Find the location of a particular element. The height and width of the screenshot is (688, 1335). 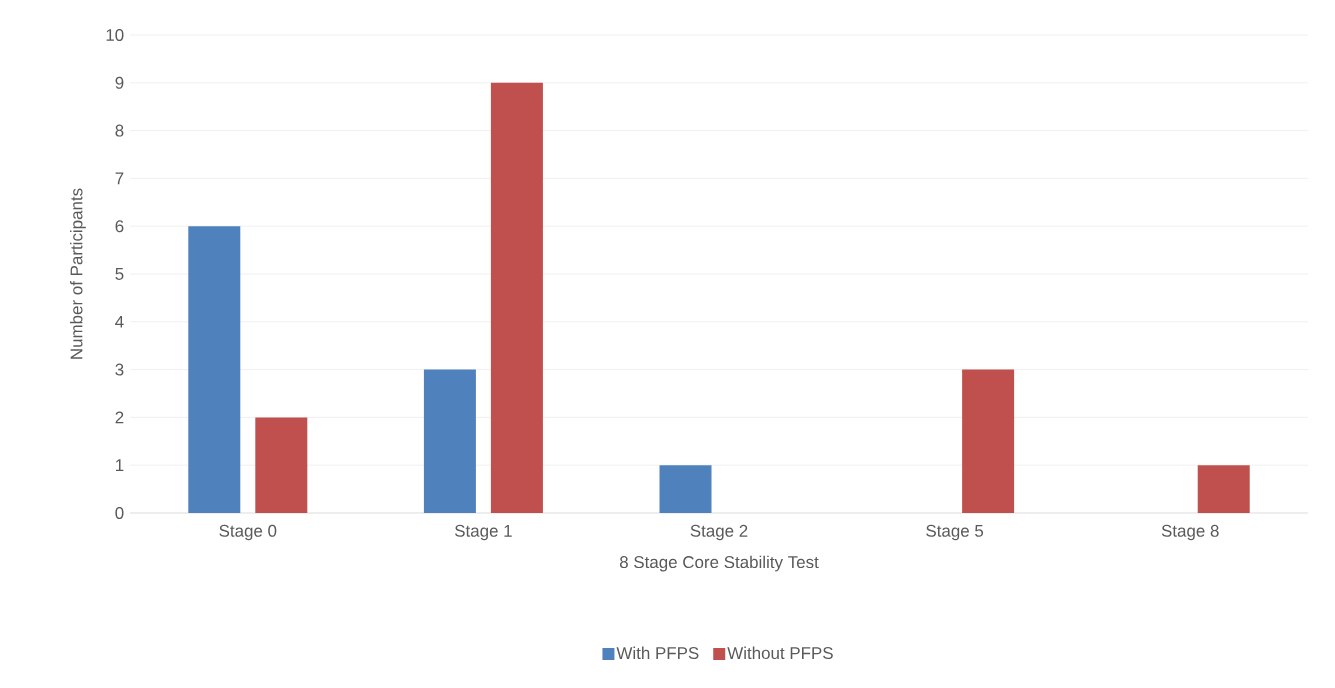

y-tick-label: 4 is located at coordinates (119, 321).